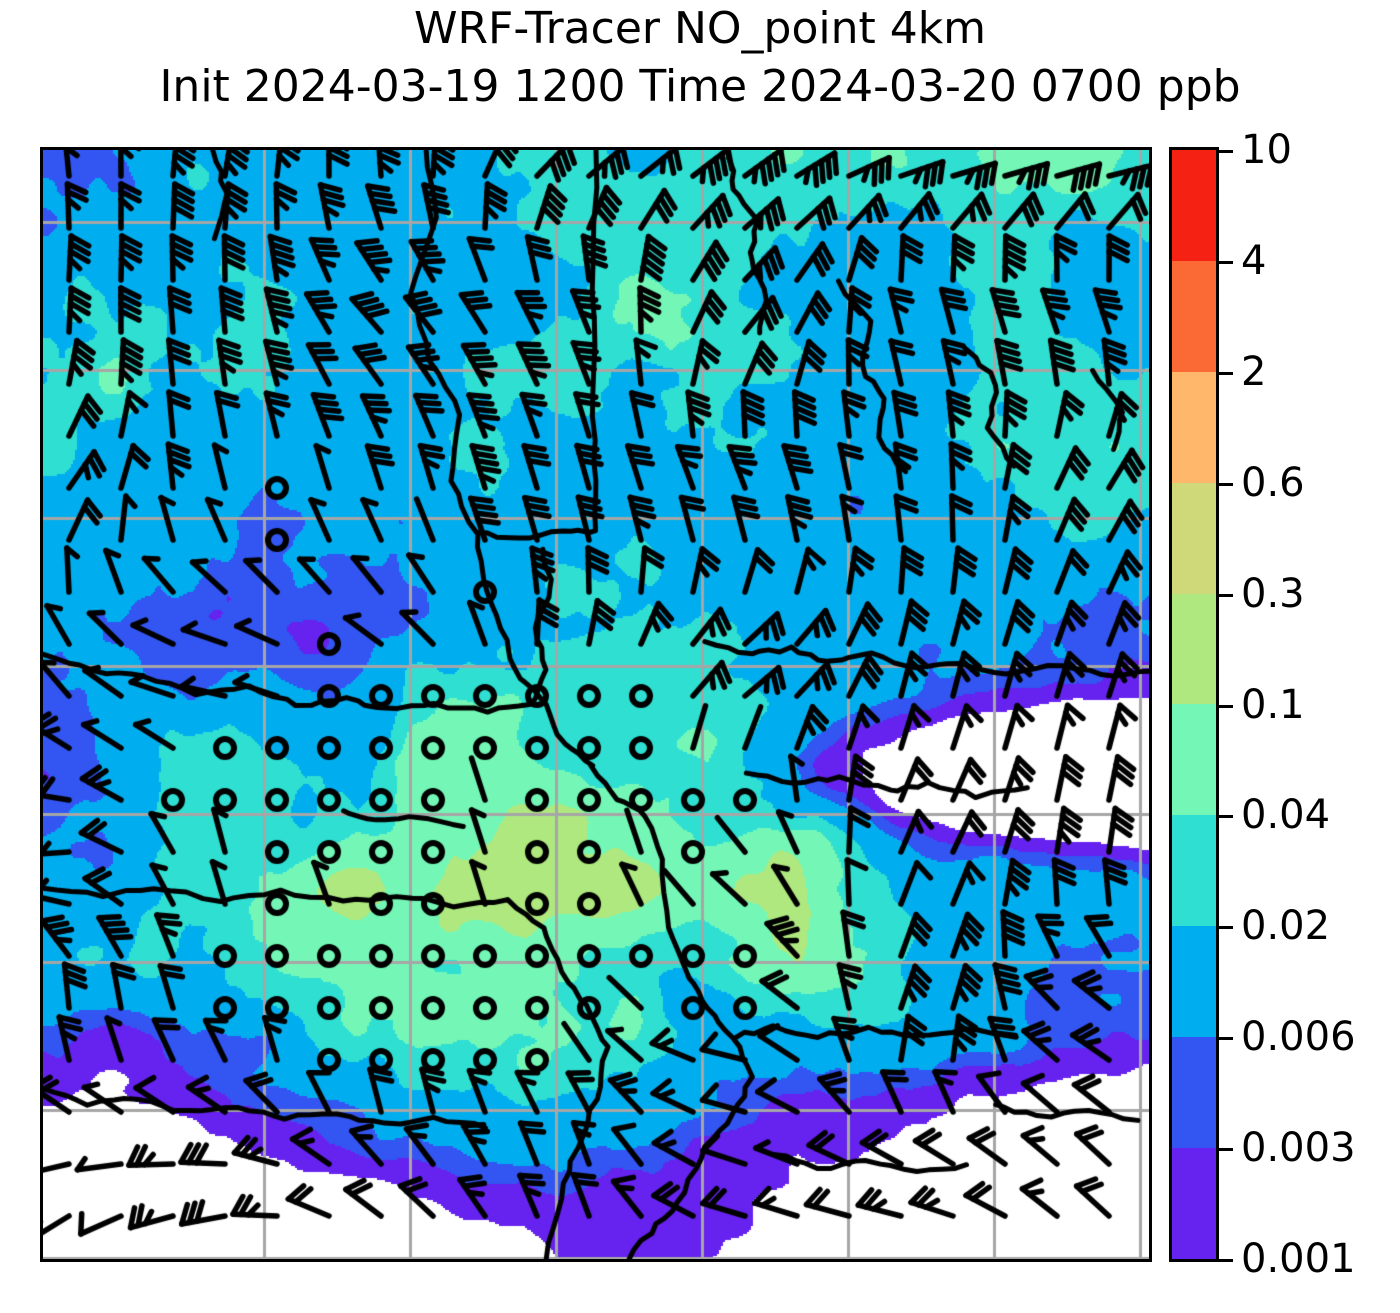 The image size is (1400, 1313). Describe the element at coordinates (1309, 704) in the screenshot. I see `colorbar-tick-labels: 0.001 0.003 0.006 0.02 0.04 0.1 0.3 0.6 2 4 10` at that location.